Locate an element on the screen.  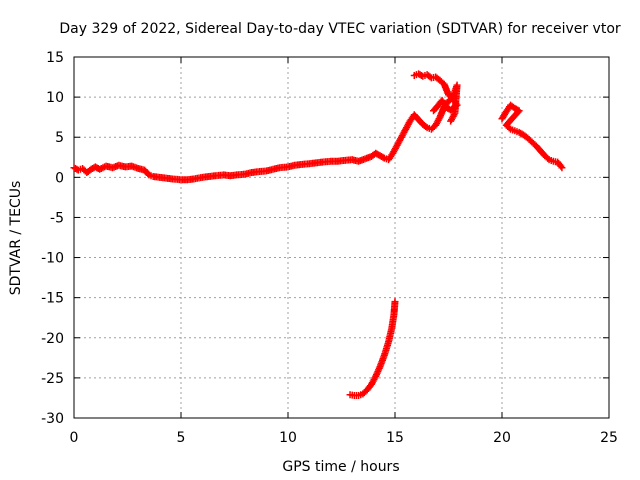
y-tick-label: -30 is located at coordinates (52, 419).